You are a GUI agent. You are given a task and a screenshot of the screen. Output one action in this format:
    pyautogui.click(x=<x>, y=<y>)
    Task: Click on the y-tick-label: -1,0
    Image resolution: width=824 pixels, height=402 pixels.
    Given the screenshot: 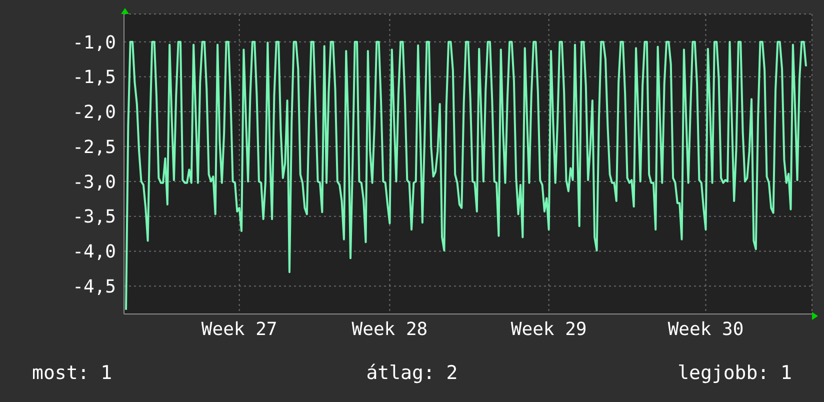 What is the action you would take?
    pyautogui.click(x=94, y=43)
    